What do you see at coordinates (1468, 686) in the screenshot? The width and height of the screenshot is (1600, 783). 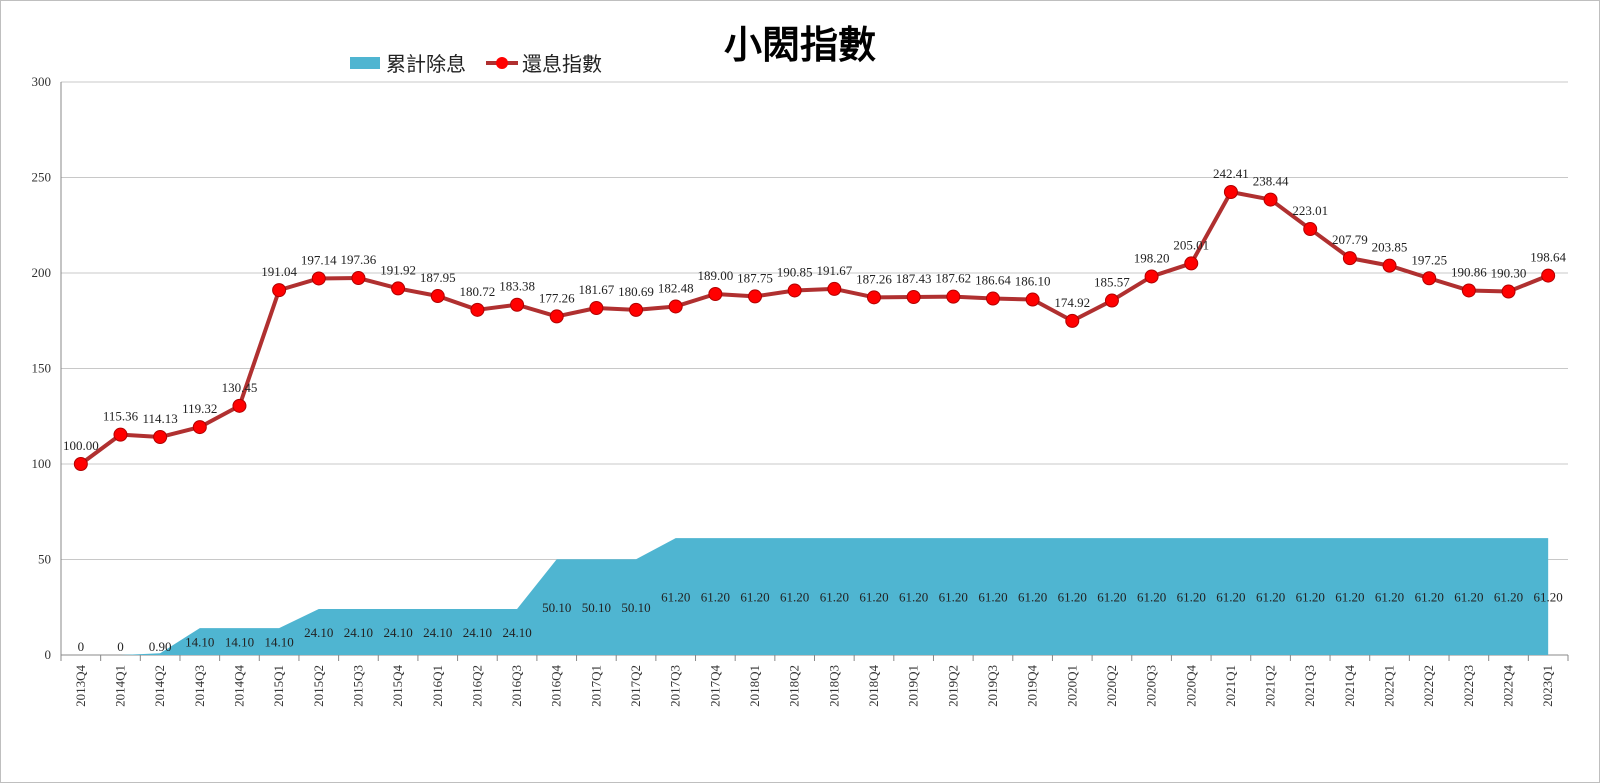 I see `x-tick-label: 2022Q3` at bounding box center [1468, 686].